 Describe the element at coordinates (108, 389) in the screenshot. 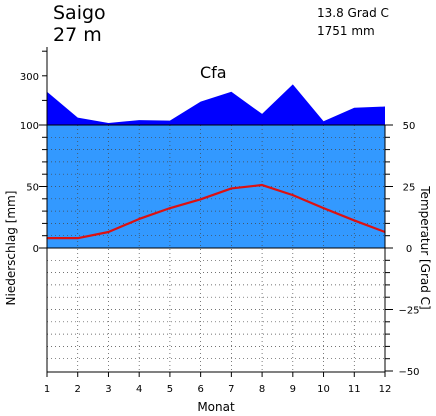

I see `x-tick-label: 3` at that location.